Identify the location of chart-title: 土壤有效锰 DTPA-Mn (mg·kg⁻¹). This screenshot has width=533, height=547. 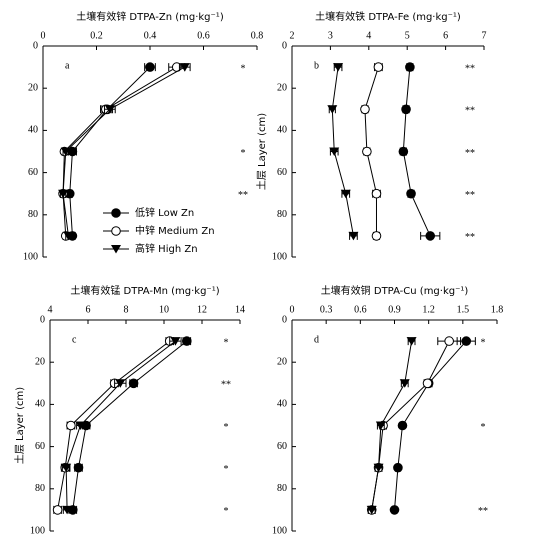
(144, 290).